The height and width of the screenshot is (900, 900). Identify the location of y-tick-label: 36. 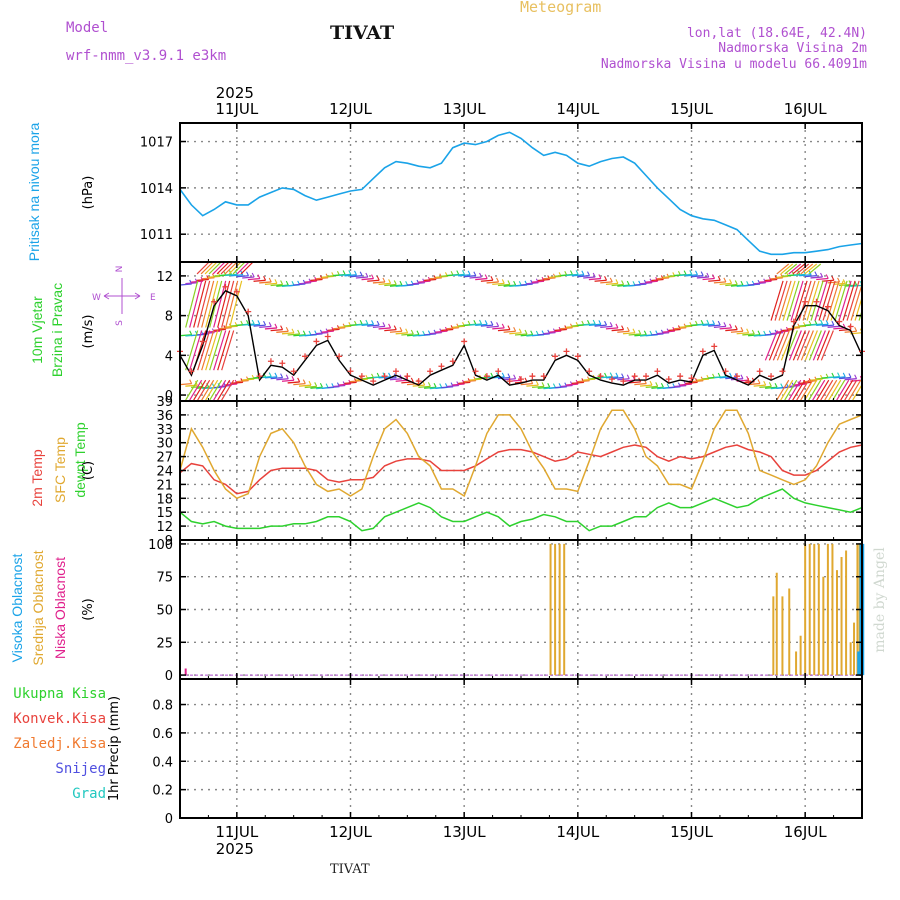
(164, 416).